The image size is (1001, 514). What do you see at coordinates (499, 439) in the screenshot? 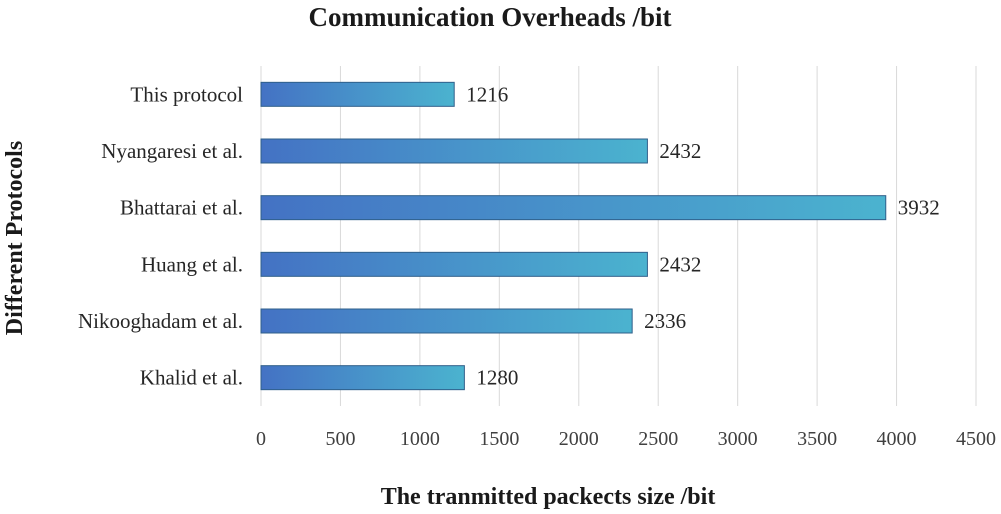
I see `x-tick-label-1500: 1500` at bounding box center [499, 439].